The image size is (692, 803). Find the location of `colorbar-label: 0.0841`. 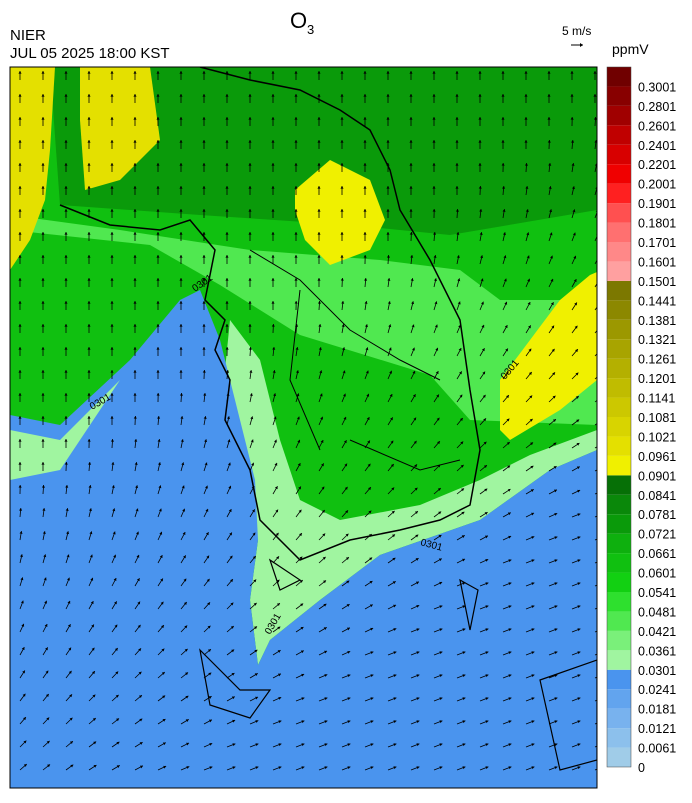

colorbar-label: 0.0841 is located at coordinates (657, 496).